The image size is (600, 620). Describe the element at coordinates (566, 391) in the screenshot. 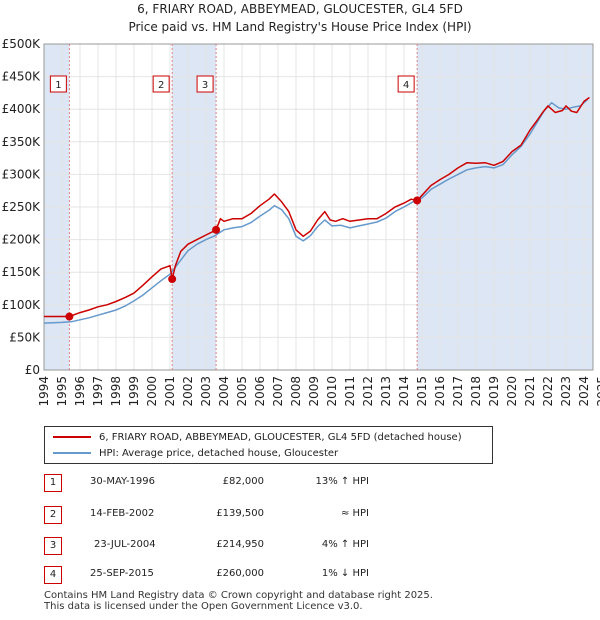

I see `x-tick-label: 2023` at that location.